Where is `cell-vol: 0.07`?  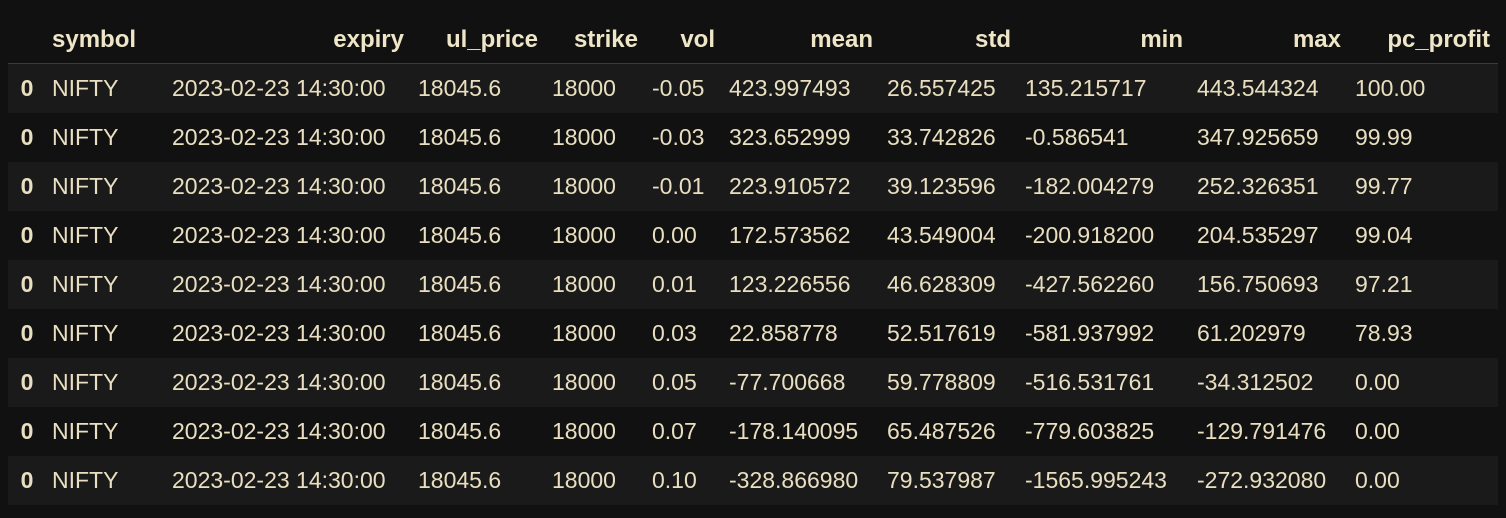
cell-vol: 0.07 is located at coordinates (674, 430).